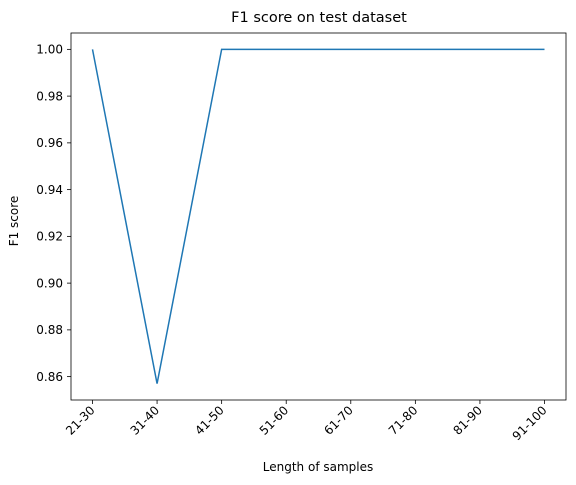 The image size is (576, 485). What do you see at coordinates (49, 143) in the screenshot?
I see `y-tick-label: 0.96` at bounding box center [49, 143].